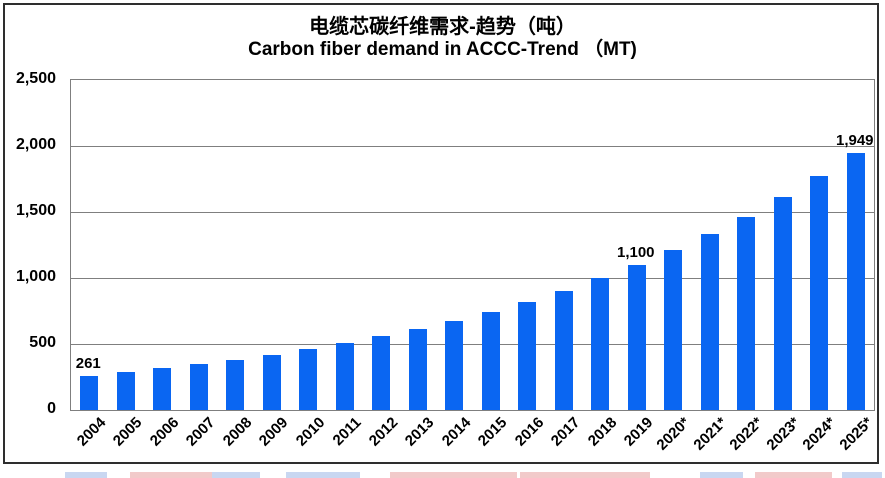  What do you see at coordinates (854, 140) in the screenshot?
I see `data-label: 1,949` at bounding box center [854, 140].